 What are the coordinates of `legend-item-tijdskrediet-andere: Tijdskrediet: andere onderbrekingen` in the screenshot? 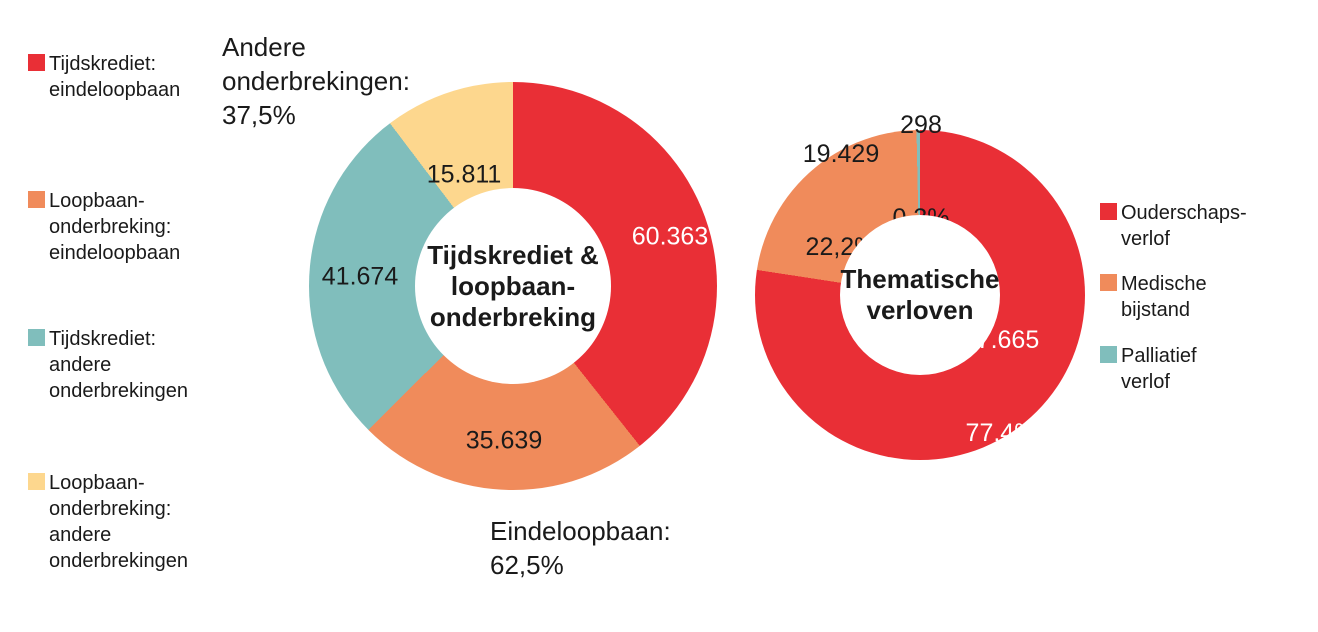 It's located at (108, 365).